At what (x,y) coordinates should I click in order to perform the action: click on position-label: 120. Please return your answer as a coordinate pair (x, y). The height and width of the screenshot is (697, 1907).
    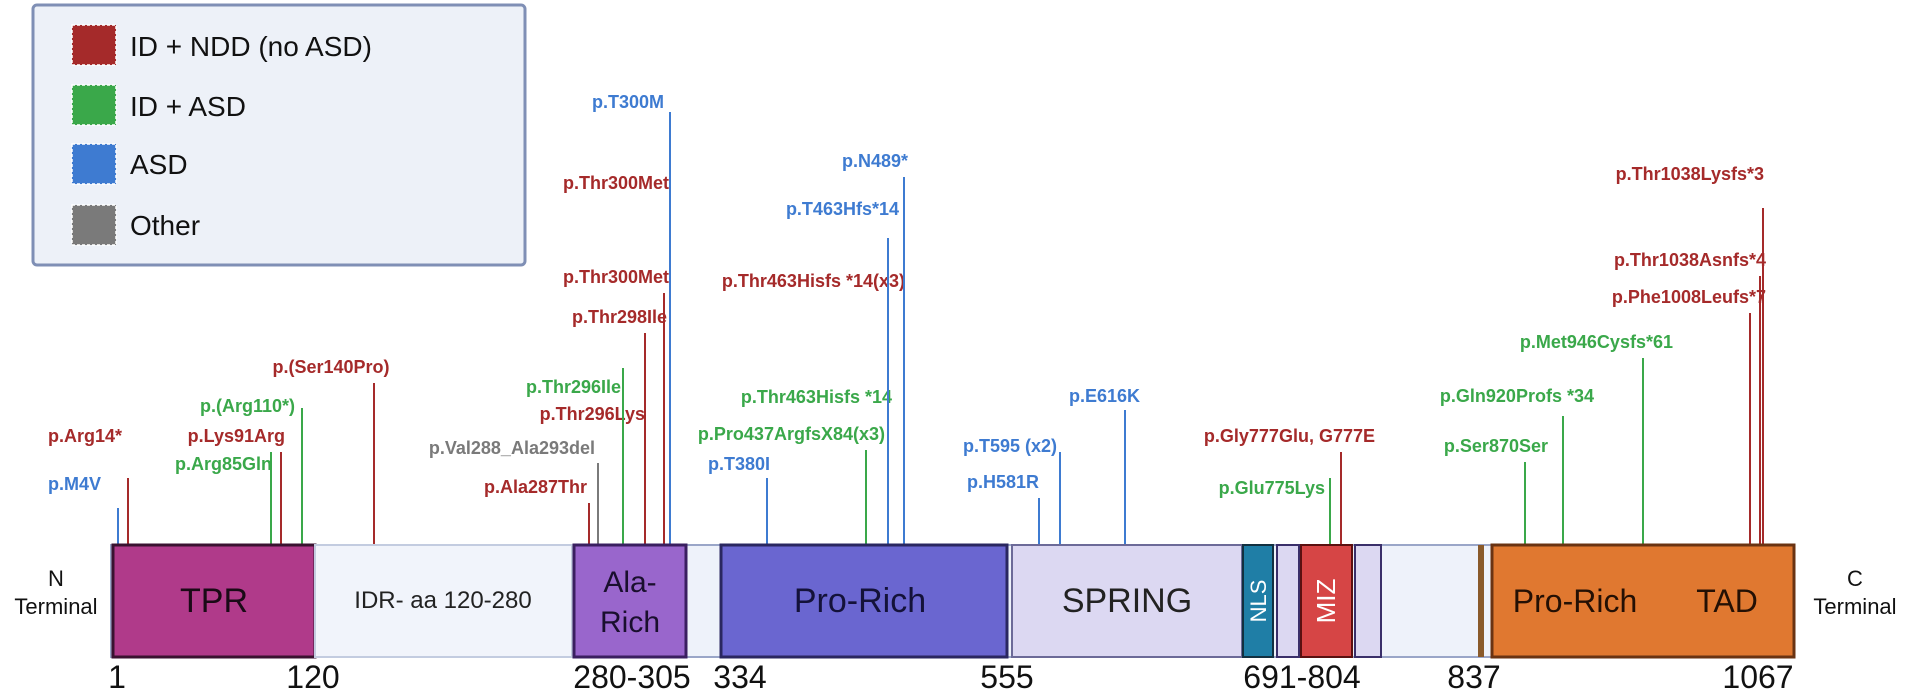
    Looking at the image, I should click on (312, 677).